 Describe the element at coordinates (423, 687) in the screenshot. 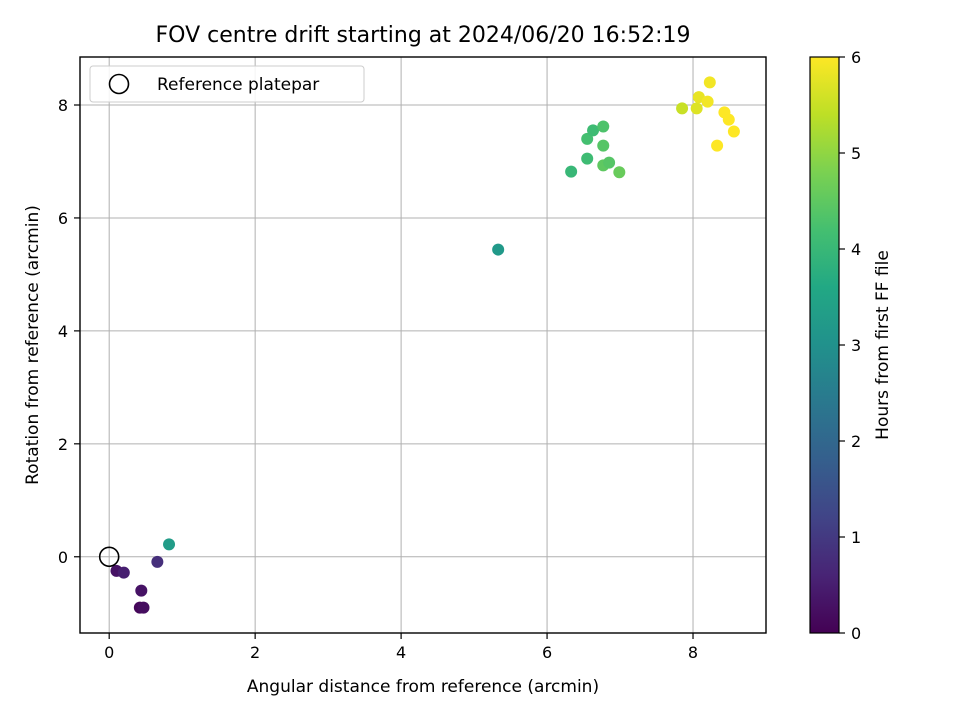

I see `x-axis-label: Angular distance from reference (arcmin)` at that location.